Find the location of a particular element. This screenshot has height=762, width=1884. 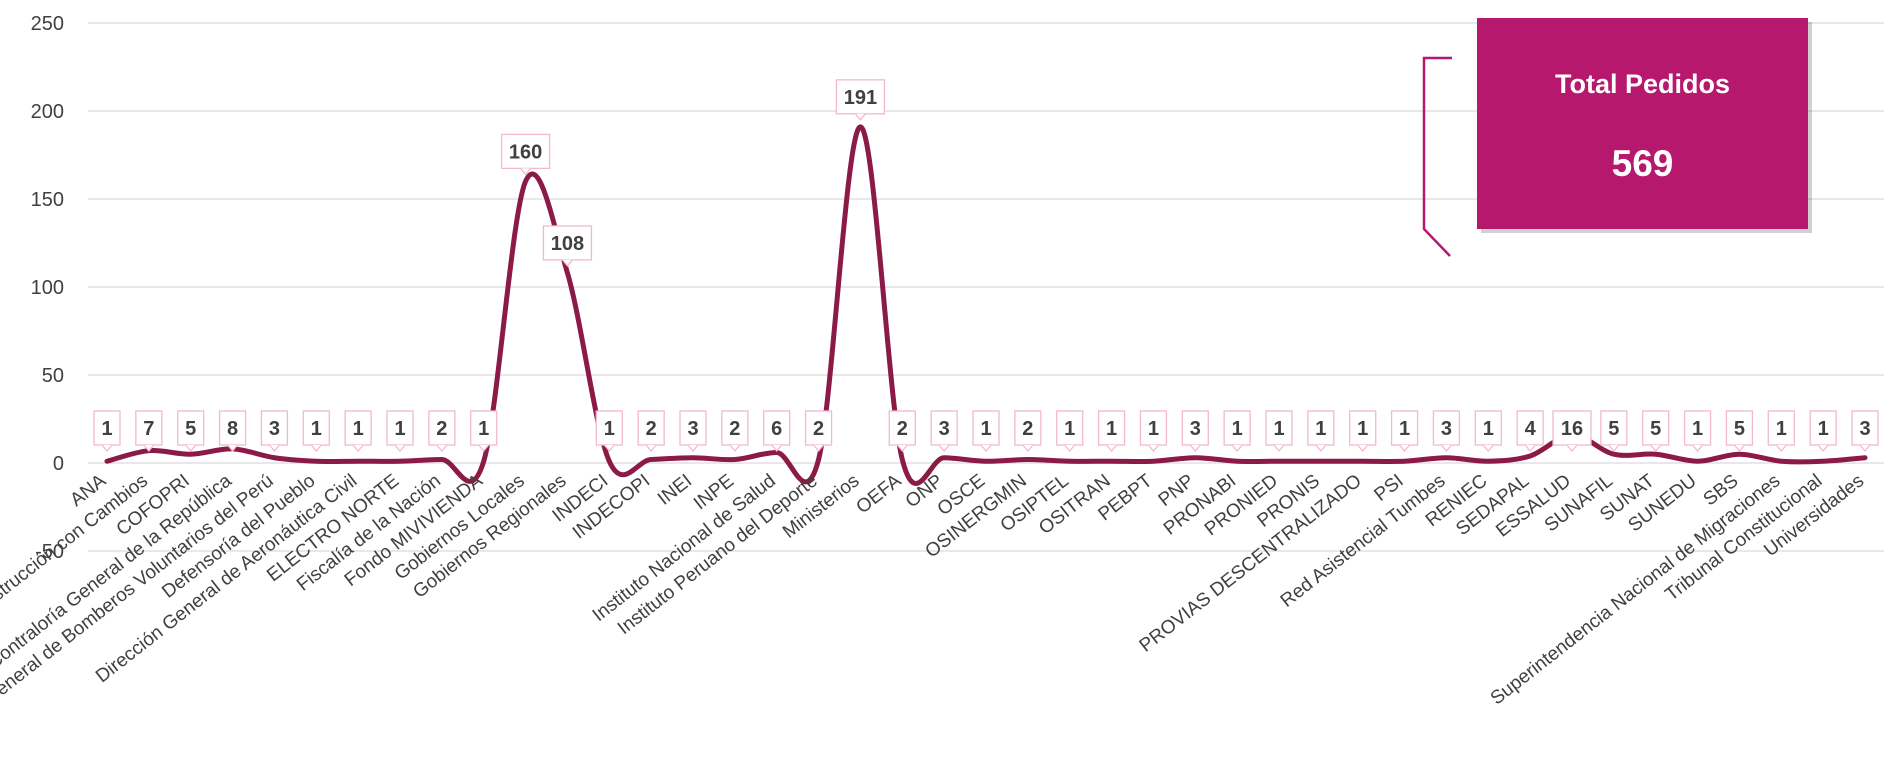

data-label: 16 is located at coordinates (1572, 431).